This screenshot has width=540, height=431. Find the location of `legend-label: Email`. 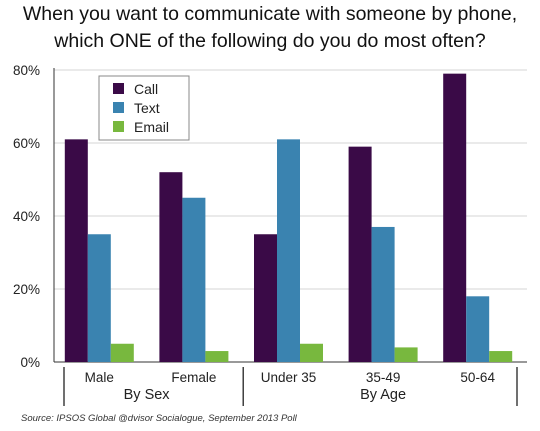

legend-label: Email is located at coordinates (151, 127).